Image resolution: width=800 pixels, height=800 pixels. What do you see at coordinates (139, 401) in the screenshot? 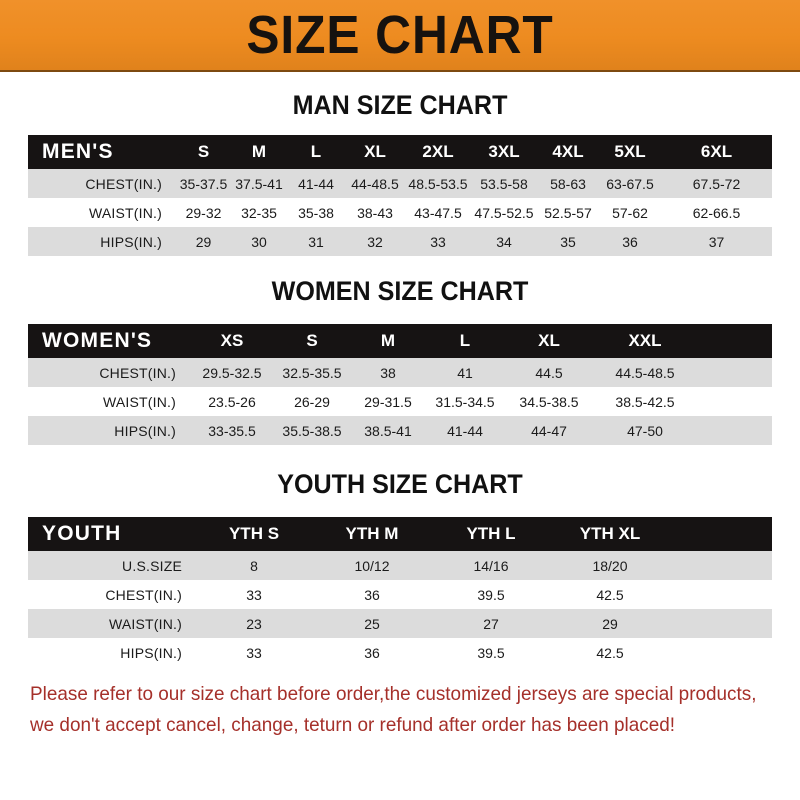
I see `women-row-label-waist: WAIST(IN.)` at bounding box center [139, 401].